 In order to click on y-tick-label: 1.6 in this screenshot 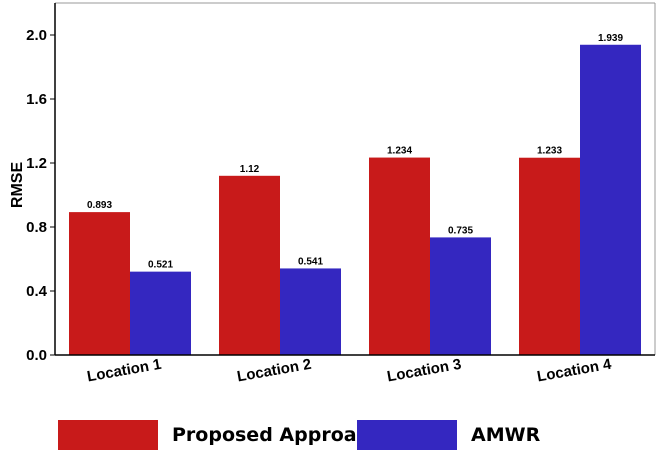, I will do `click(36, 99)`.